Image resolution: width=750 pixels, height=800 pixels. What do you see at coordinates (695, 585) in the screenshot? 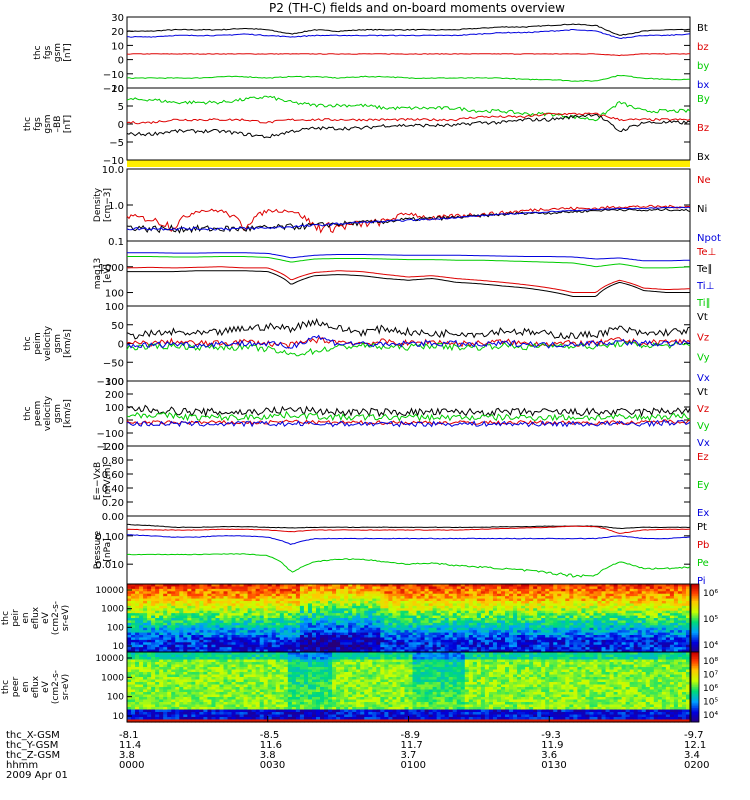
I see `colorbar-cell` at bounding box center [695, 585].